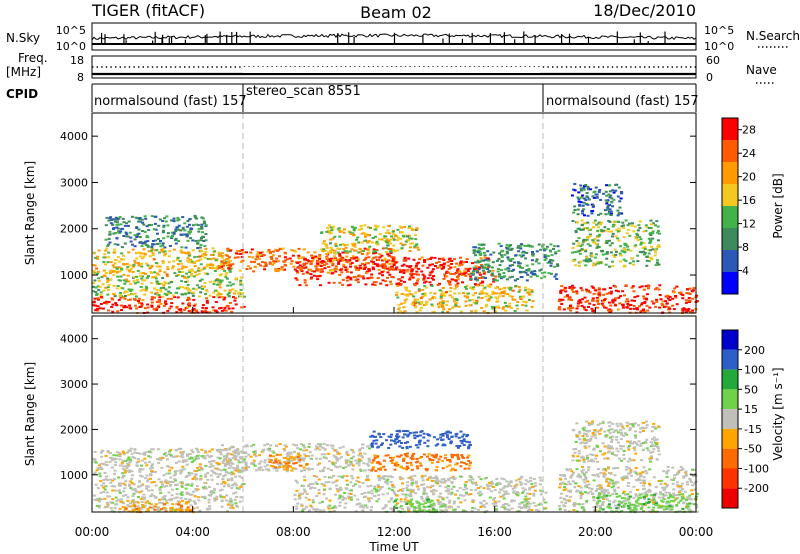 Image resolution: width=800 pixels, height=554 pixels. What do you see at coordinates (749, 224) in the screenshot?
I see `colorbar-tick-label: 12` at bounding box center [749, 224].